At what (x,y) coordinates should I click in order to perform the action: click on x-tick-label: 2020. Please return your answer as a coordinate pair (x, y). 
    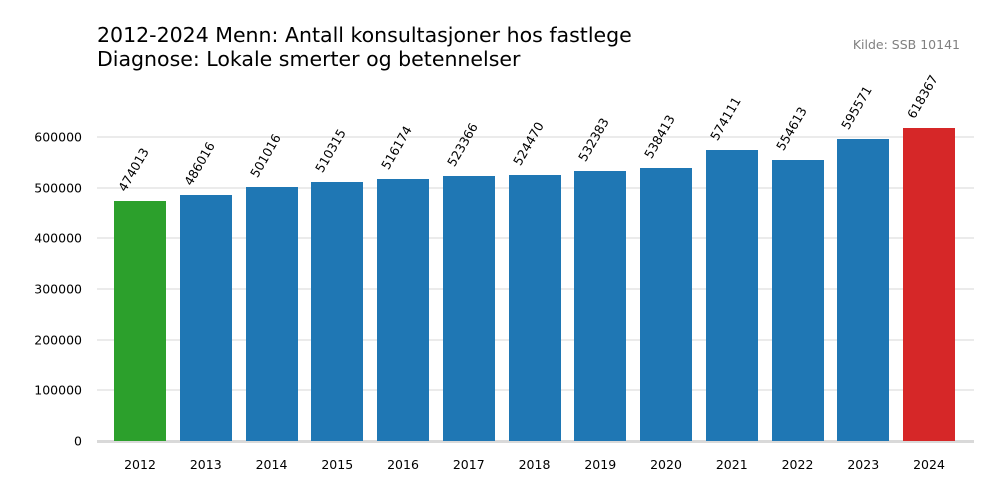
    Looking at the image, I should click on (666, 464).